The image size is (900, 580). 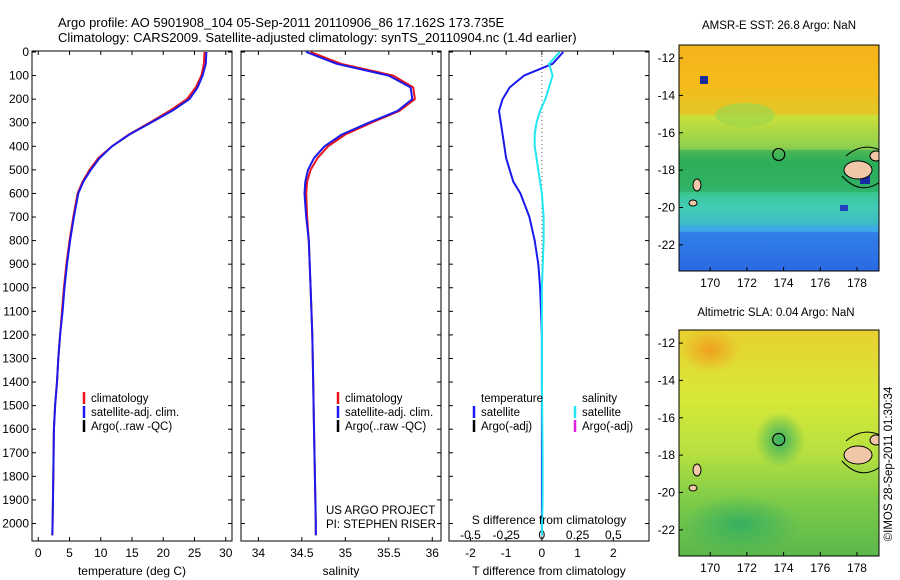 I want to click on project-annotation: US ARGO PROJECT, so click(x=380, y=511).